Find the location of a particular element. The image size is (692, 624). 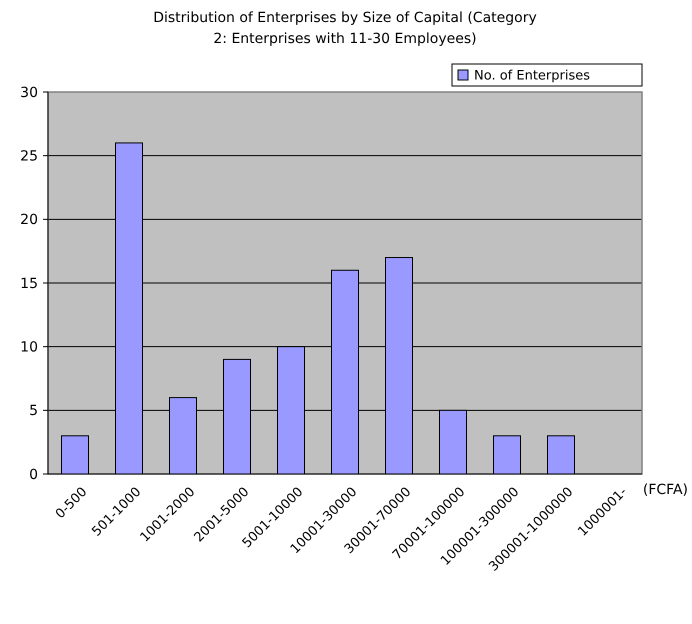

y-tick-label: 5 is located at coordinates (33, 411).